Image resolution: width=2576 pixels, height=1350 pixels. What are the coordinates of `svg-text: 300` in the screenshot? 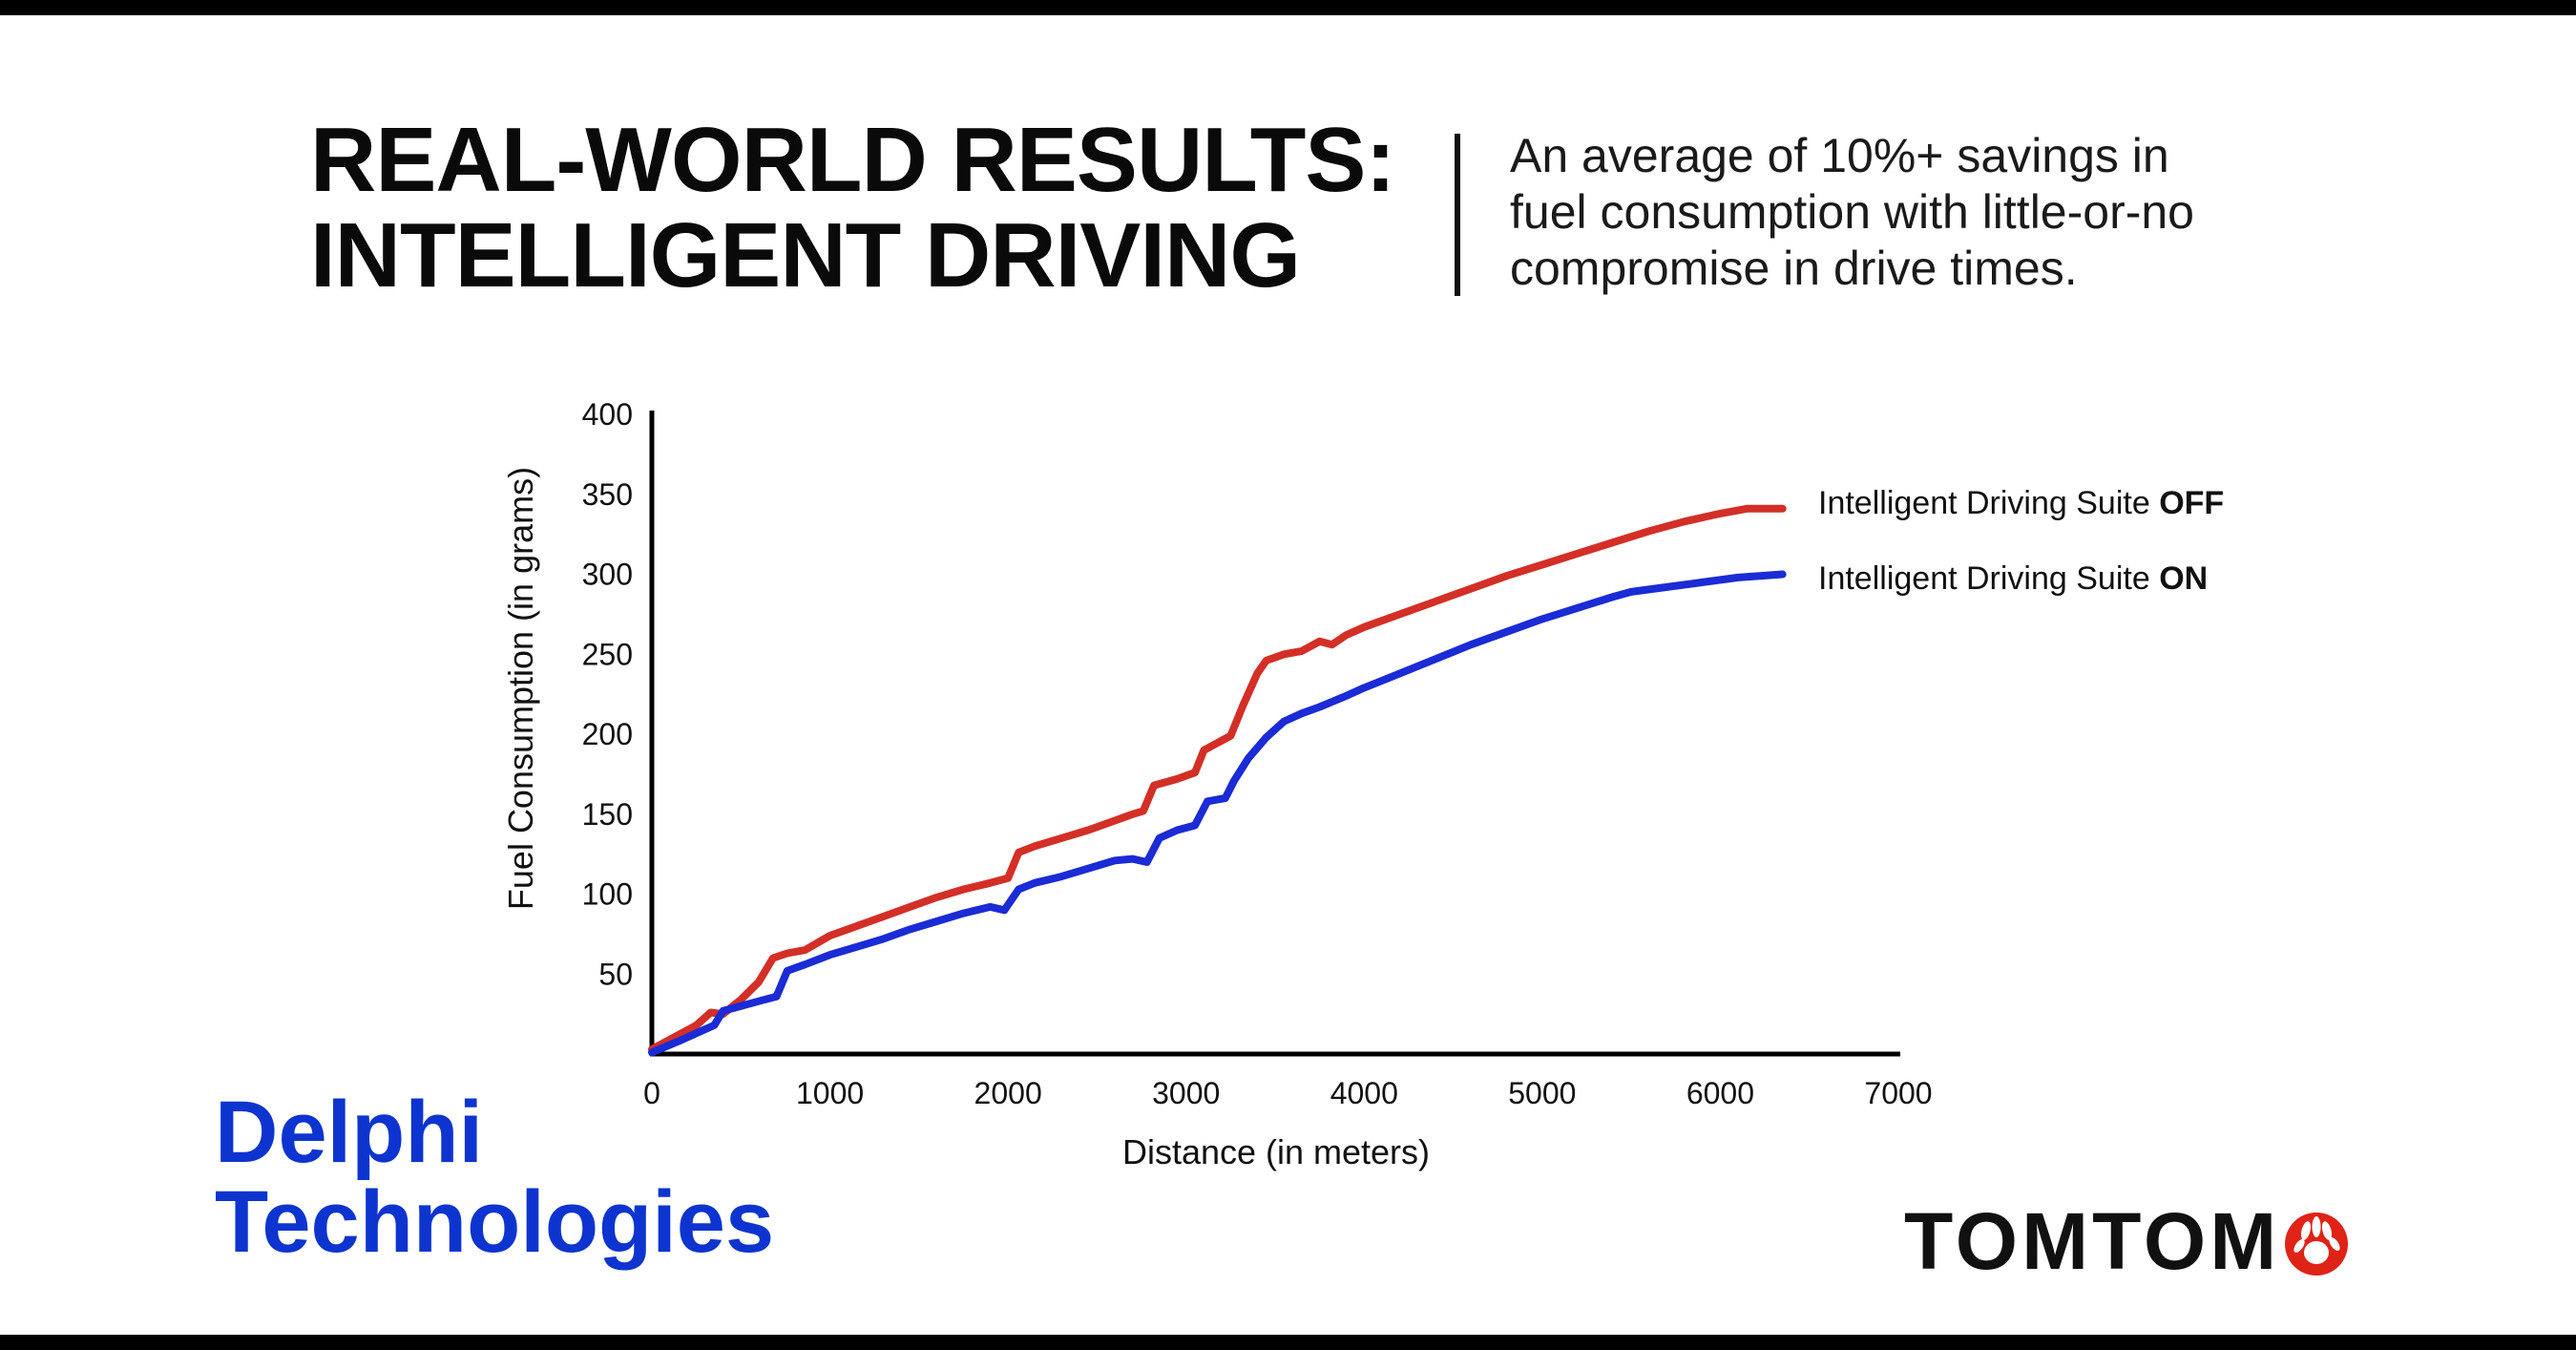 It's located at (607, 575).